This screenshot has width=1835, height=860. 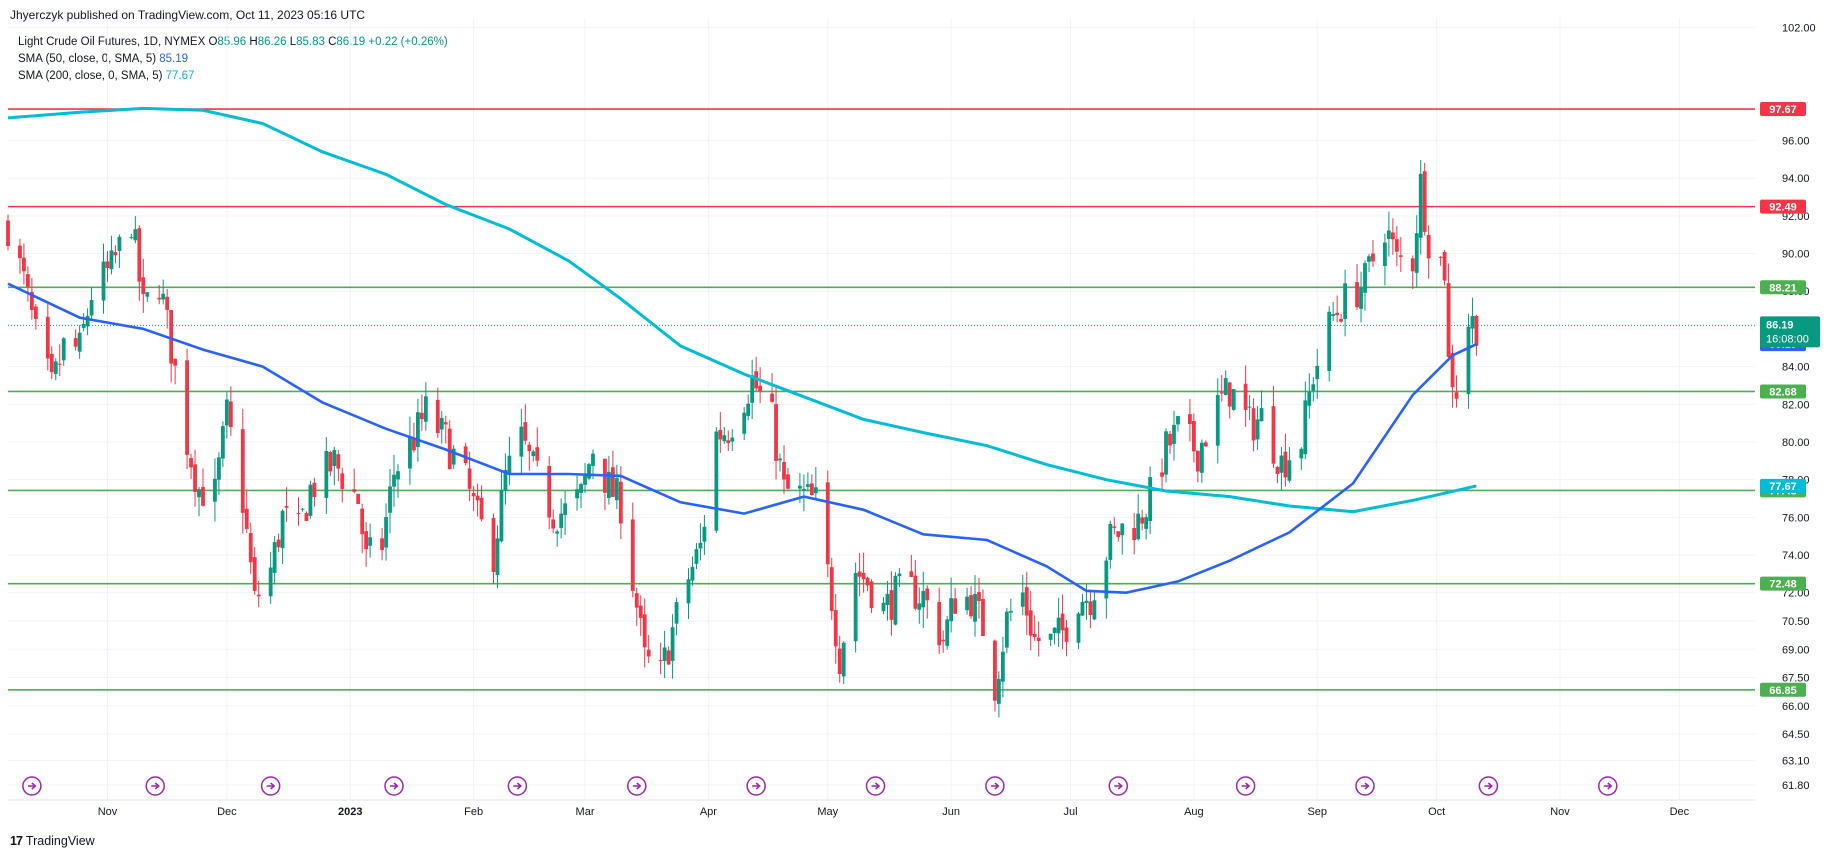 What do you see at coordinates (90, 76) in the screenshot?
I see `sma200-label: SMA (200, close, 0, SMA, 5)` at bounding box center [90, 76].